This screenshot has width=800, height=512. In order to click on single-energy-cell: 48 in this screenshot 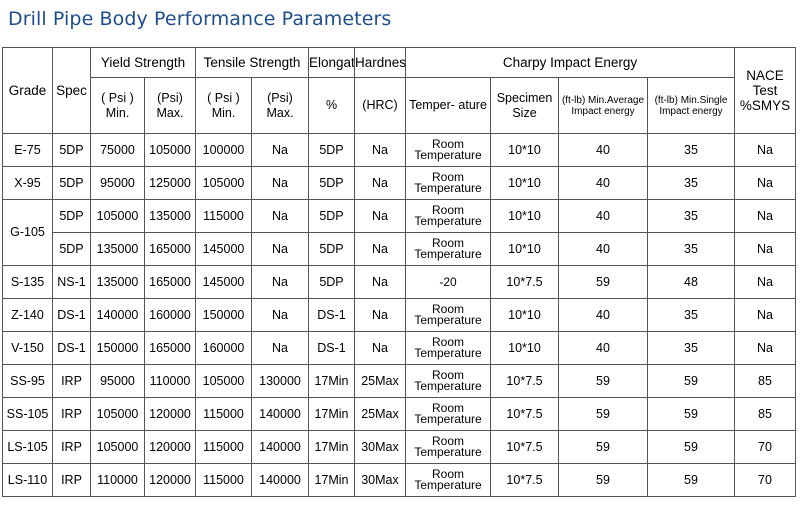, I will do `click(691, 282)`.